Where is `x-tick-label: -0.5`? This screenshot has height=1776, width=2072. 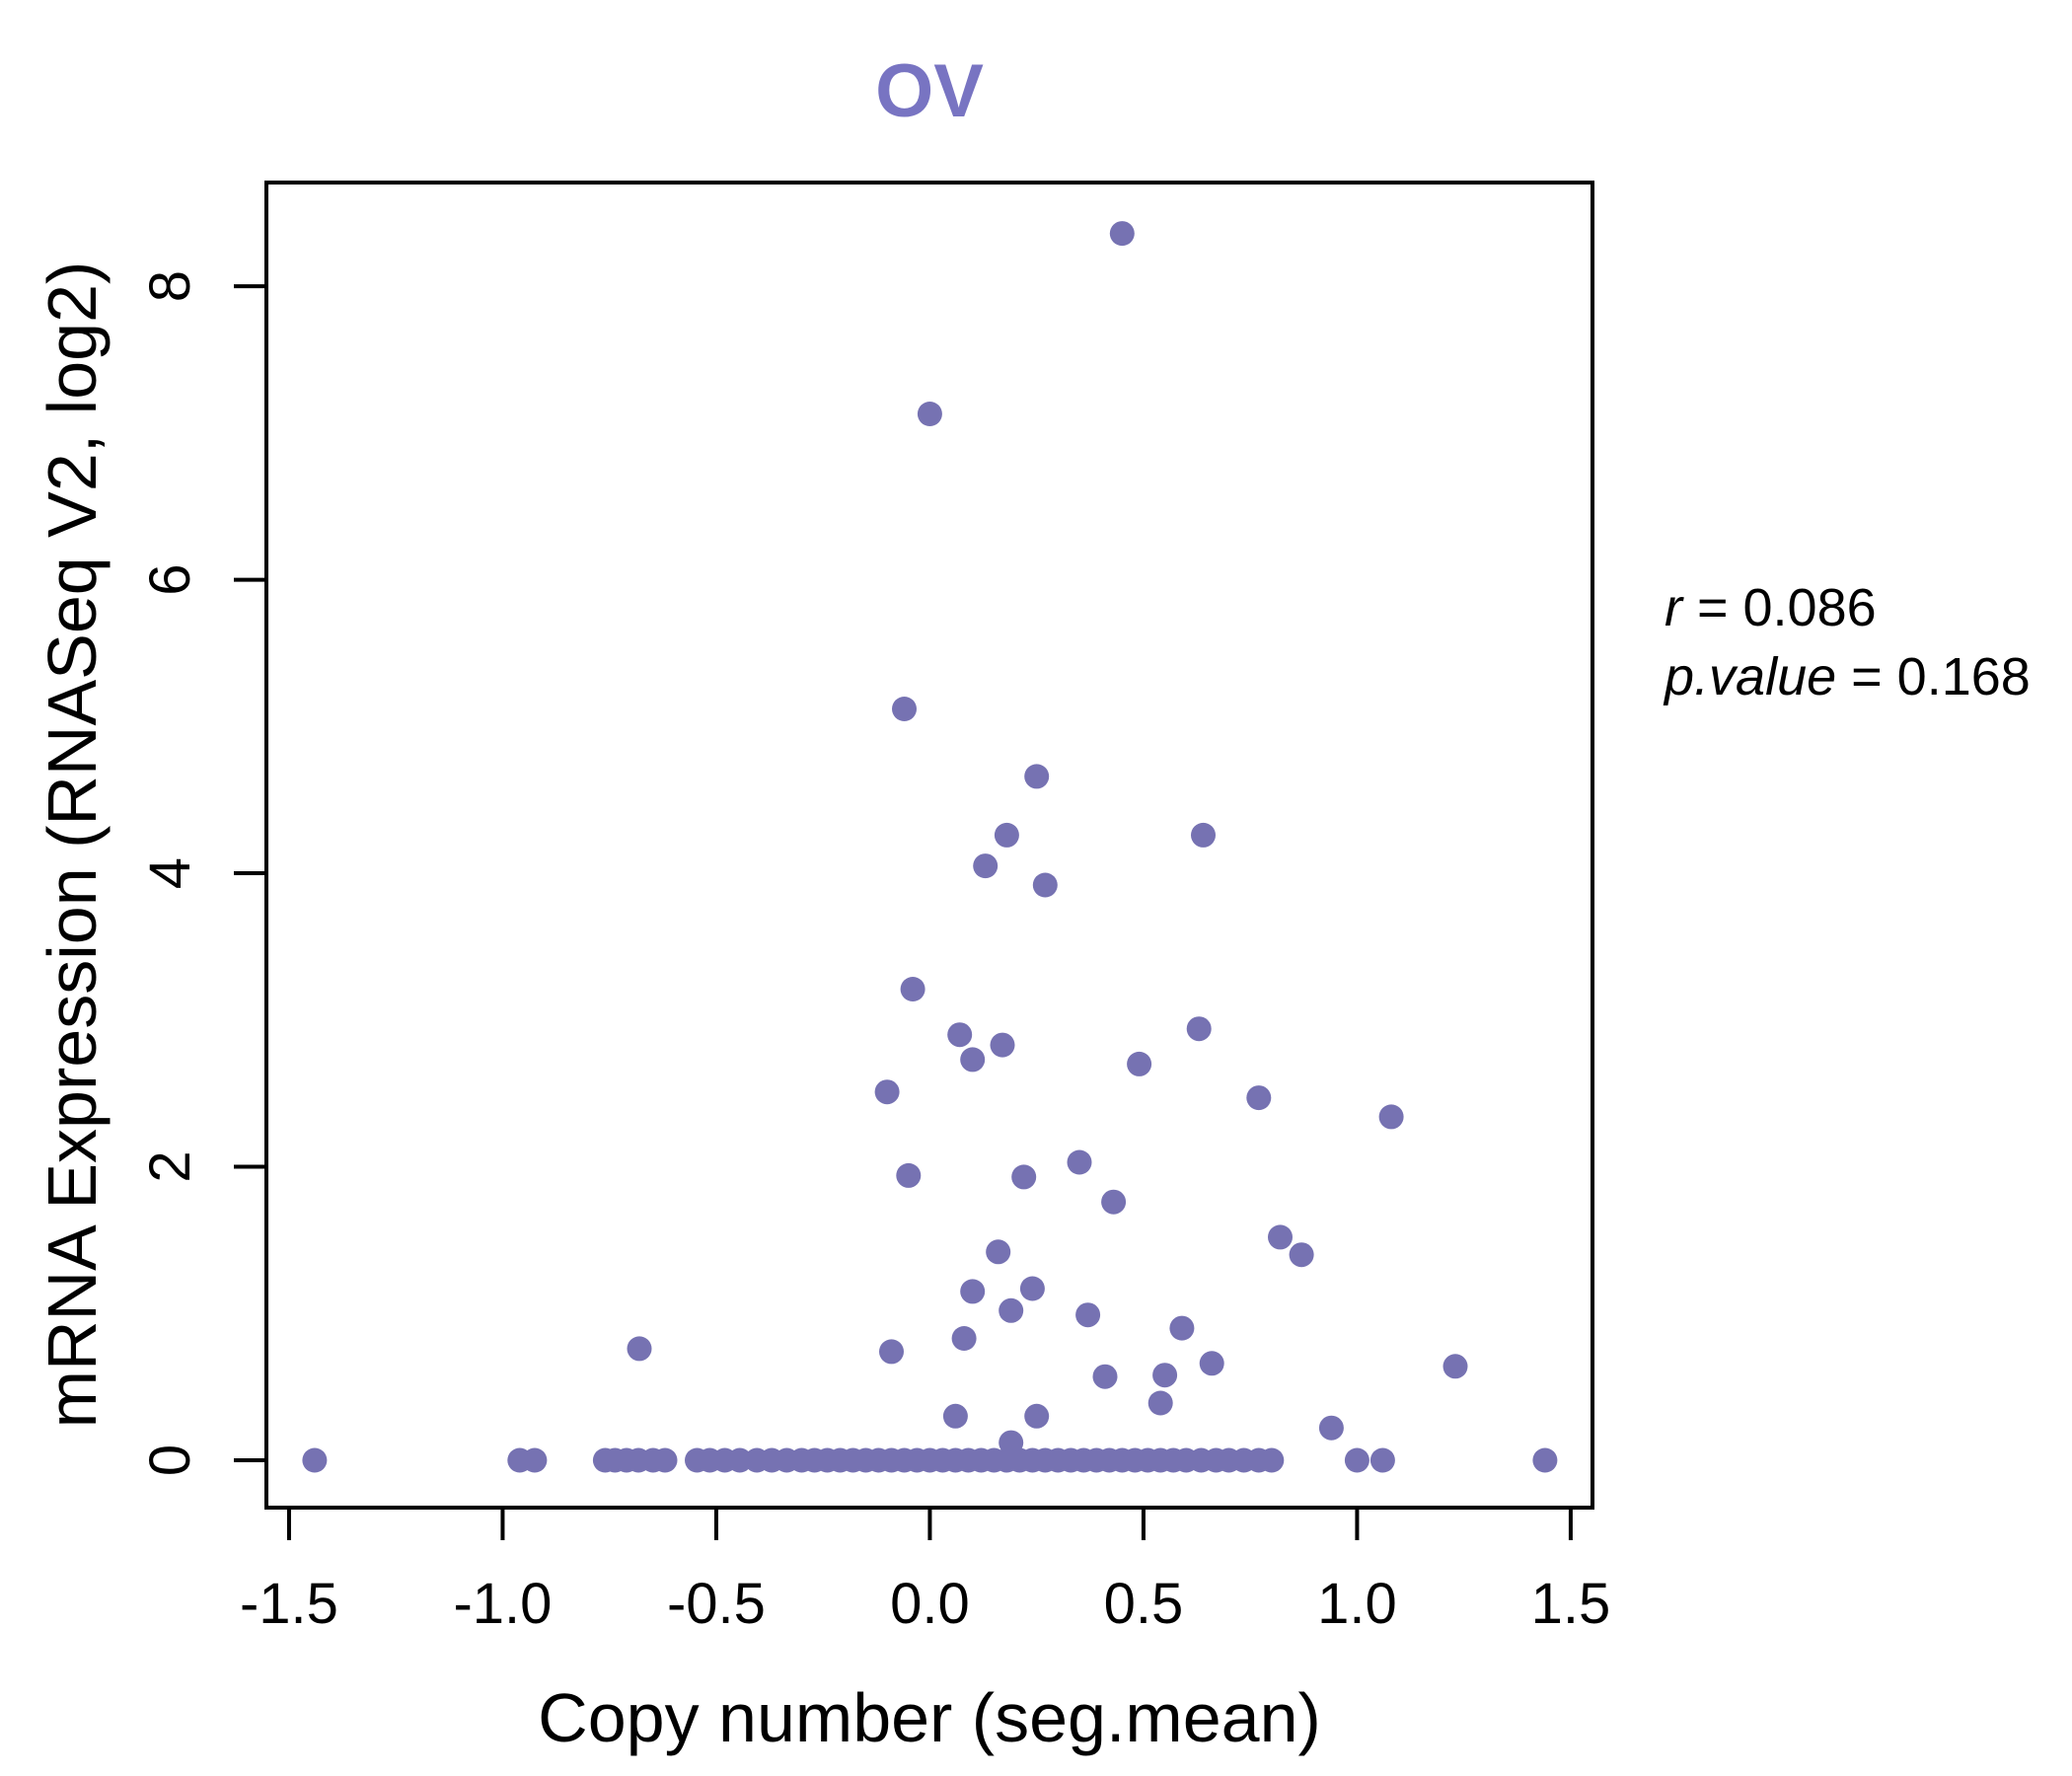
x-tick-label: -0.5 is located at coordinates (717, 1604).